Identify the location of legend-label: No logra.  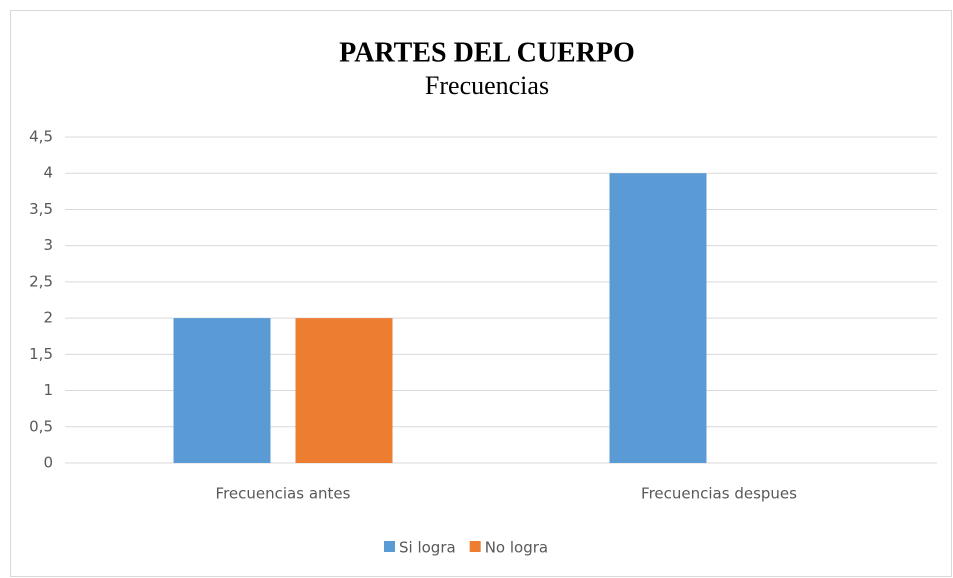
(516, 548).